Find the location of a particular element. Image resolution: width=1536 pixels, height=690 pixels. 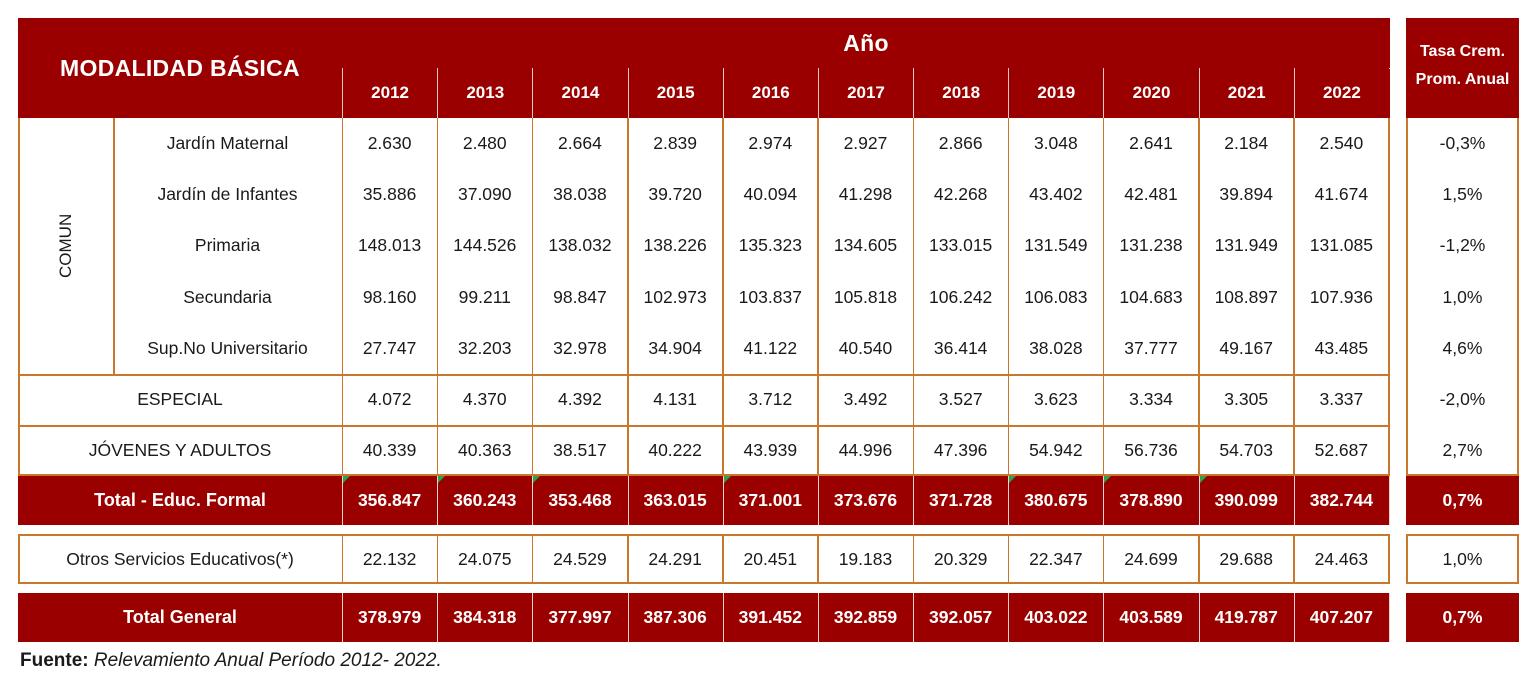

comun-row-2-value-2021: 131.949 is located at coordinates (1246, 245).